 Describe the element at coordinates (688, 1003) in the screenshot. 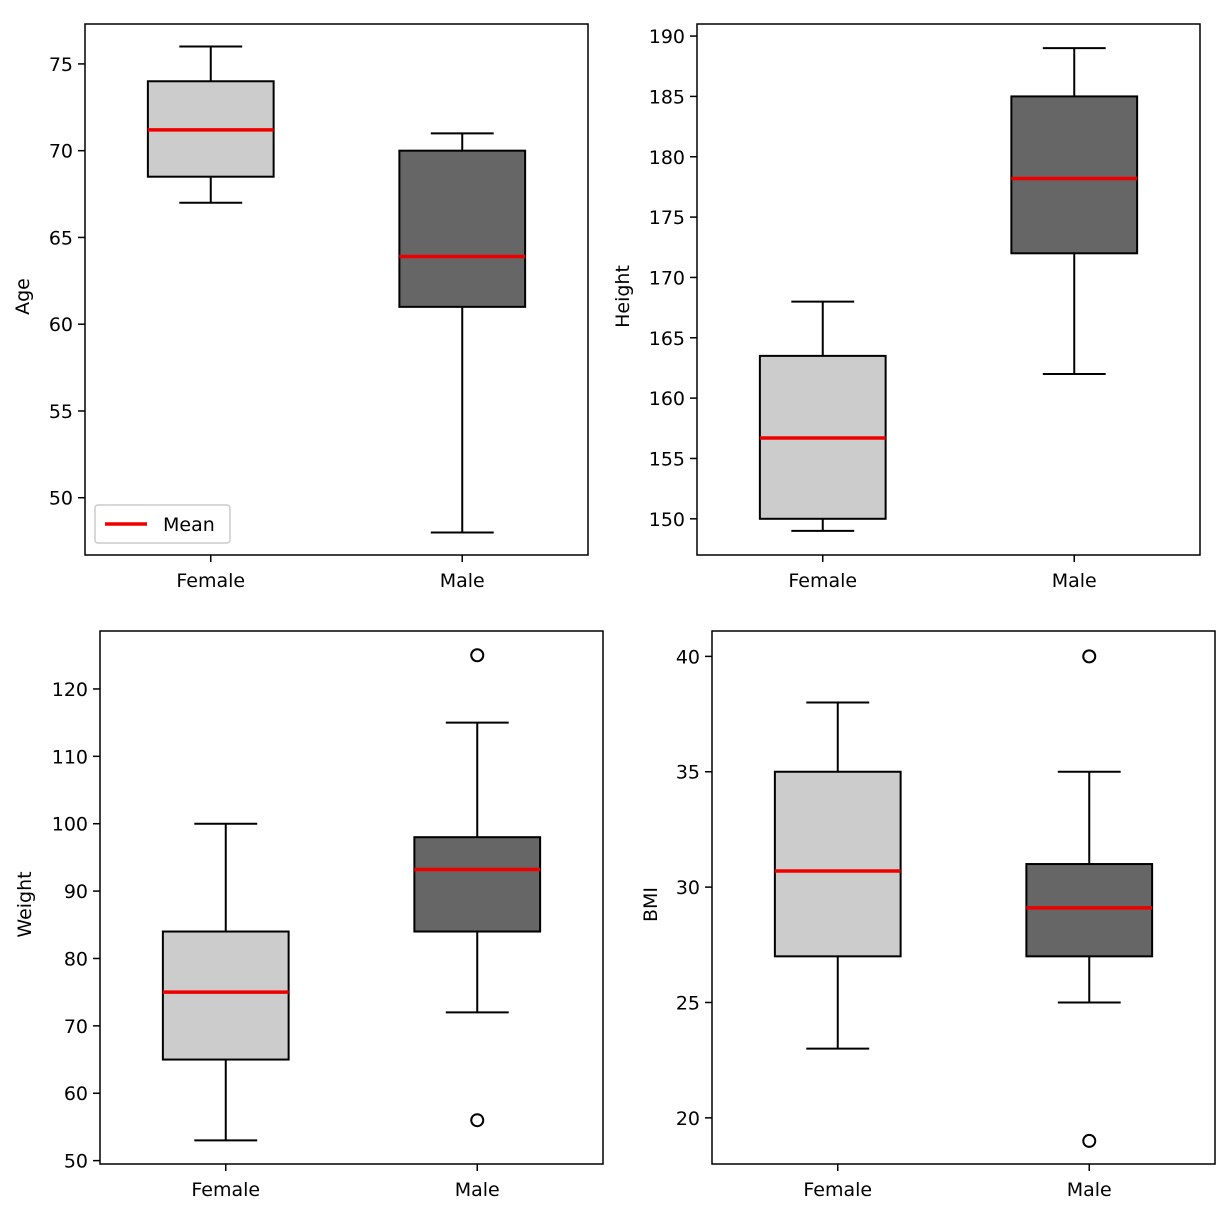

I see `y-tick-label: 25` at that location.